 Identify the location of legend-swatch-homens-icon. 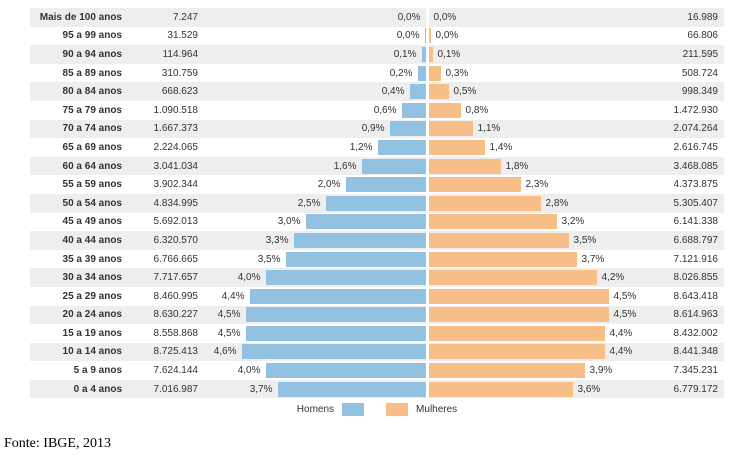
(353, 409).